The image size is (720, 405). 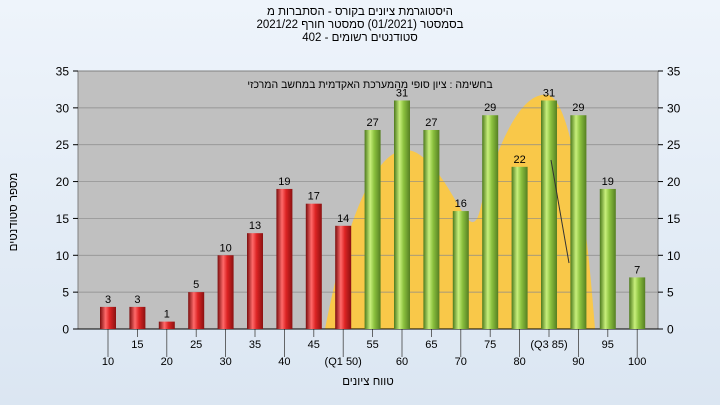 What do you see at coordinates (674, 219) in the screenshot?
I see `y-tick-label-right: 15` at bounding box center [674, 219].